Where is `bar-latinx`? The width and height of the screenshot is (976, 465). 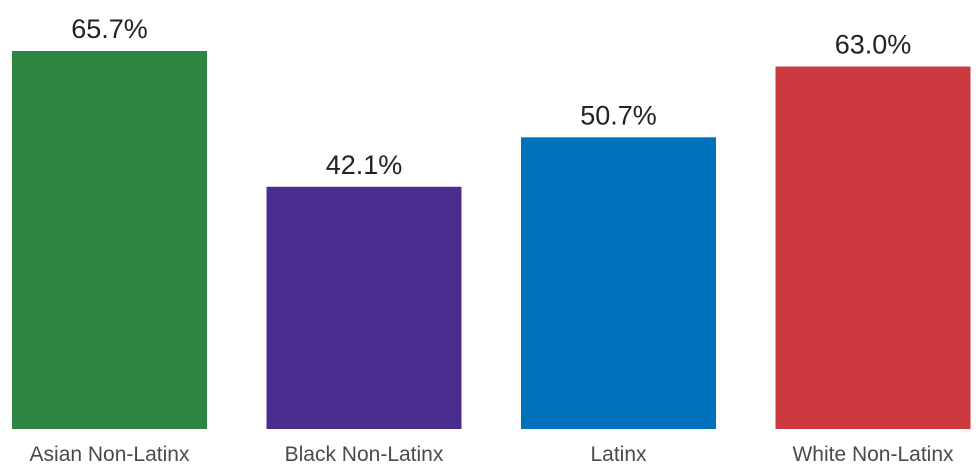
bar-latinx is located at coordinates (618, 283).